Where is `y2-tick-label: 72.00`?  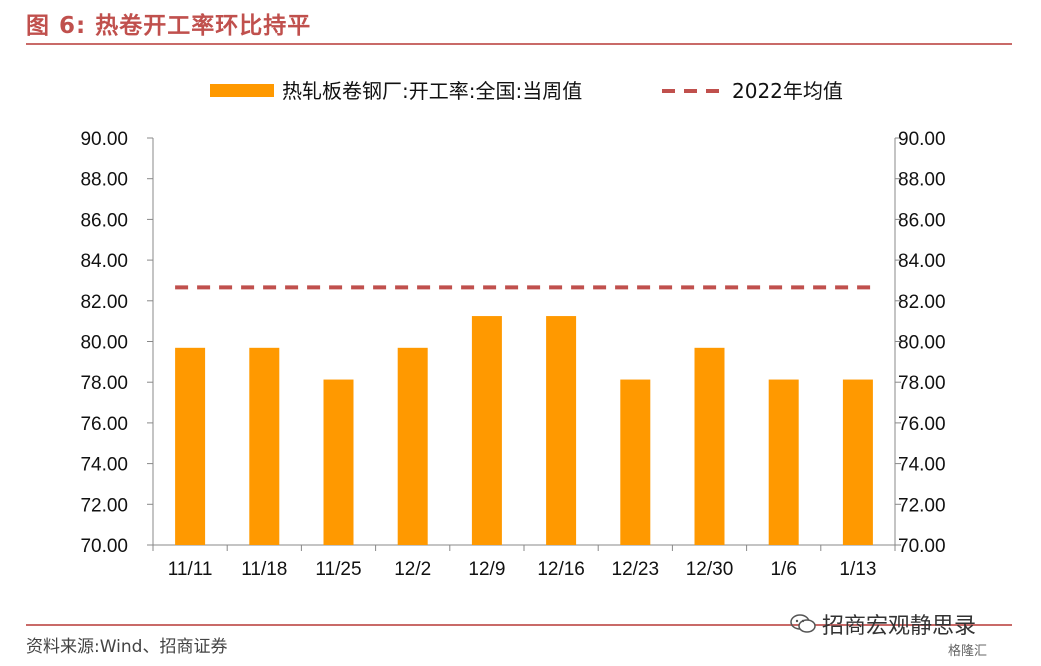 y2-tick-label: 72.00 is located at coordinates (922, 505).